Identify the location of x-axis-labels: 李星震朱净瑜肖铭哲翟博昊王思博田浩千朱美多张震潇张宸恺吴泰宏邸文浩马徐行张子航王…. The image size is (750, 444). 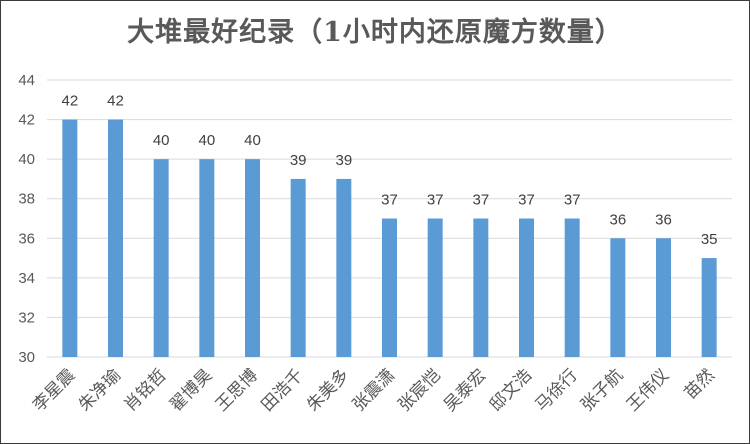
(374, 390).